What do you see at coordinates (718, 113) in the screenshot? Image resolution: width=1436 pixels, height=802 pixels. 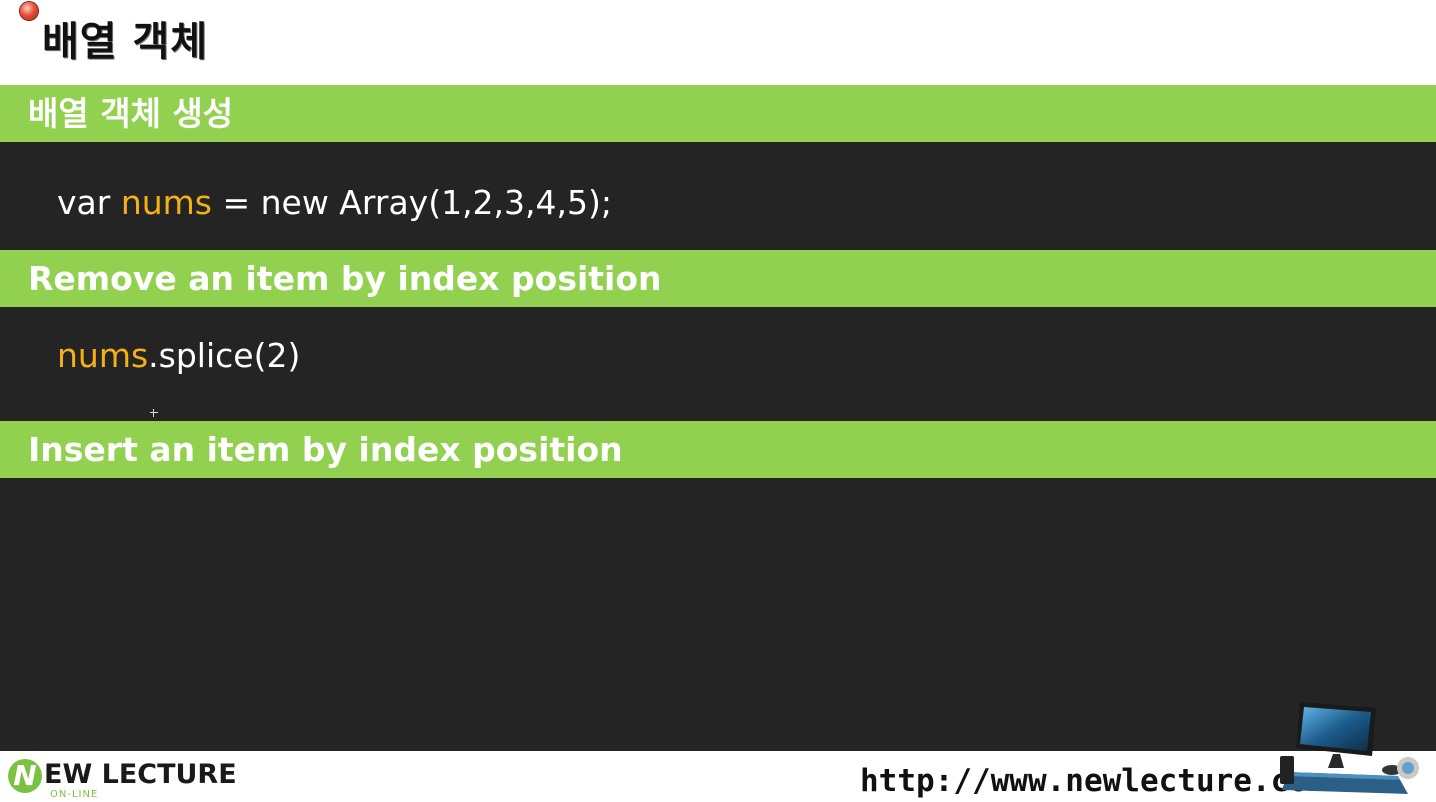 I see `section-header-bar: 배열 객체 생성` at bounding box center [718, 113].